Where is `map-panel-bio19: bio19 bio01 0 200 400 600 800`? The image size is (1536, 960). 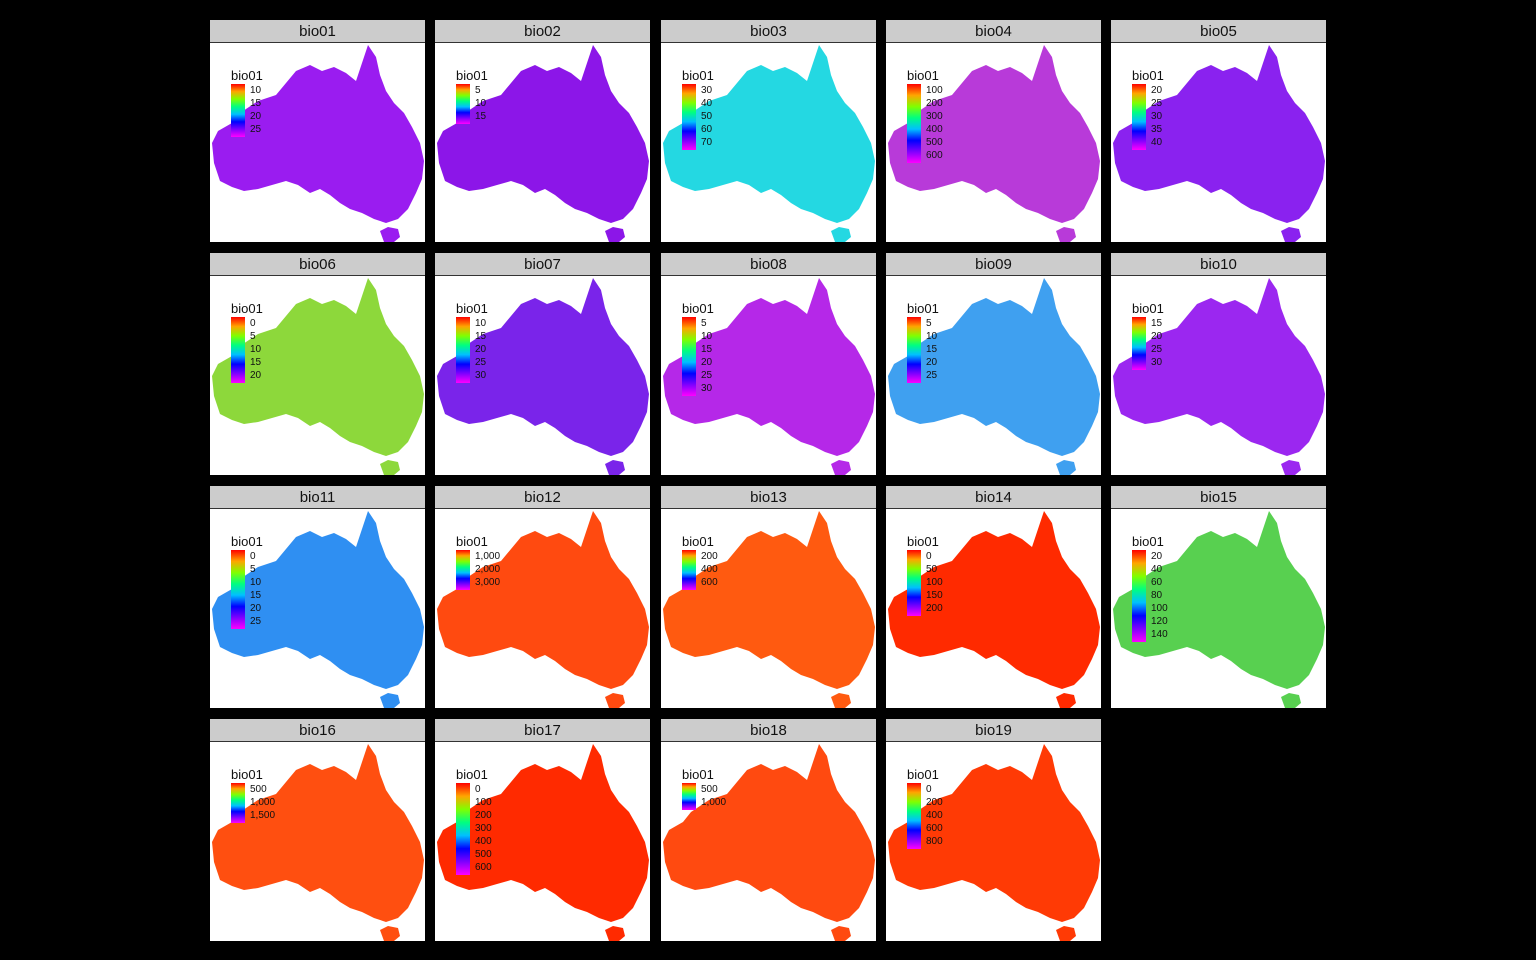 map-panel-bio19: bio19 bio01 0 200 400 600 800 is located at coordinates (993, 830).